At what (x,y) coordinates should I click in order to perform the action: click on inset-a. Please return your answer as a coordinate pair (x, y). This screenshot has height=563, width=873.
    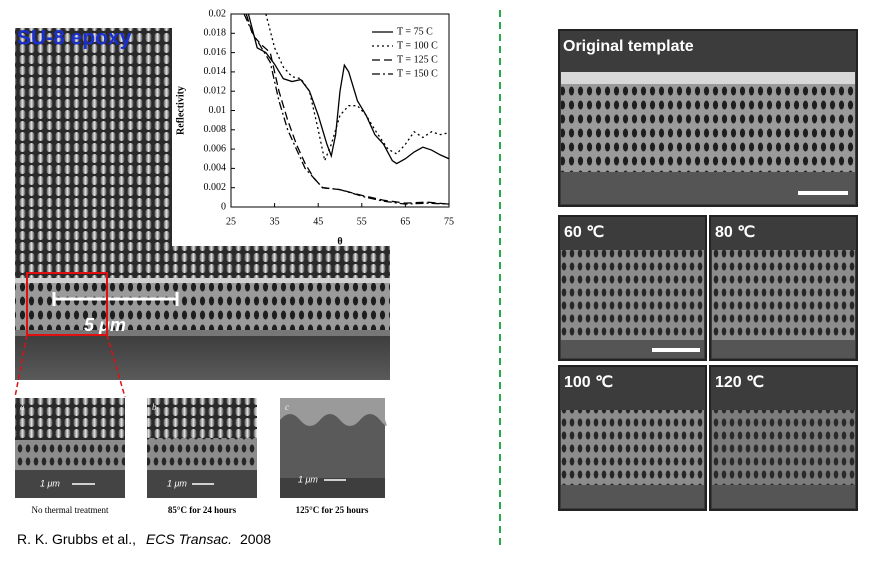
    Looking at the image, I should click on (70, 448).